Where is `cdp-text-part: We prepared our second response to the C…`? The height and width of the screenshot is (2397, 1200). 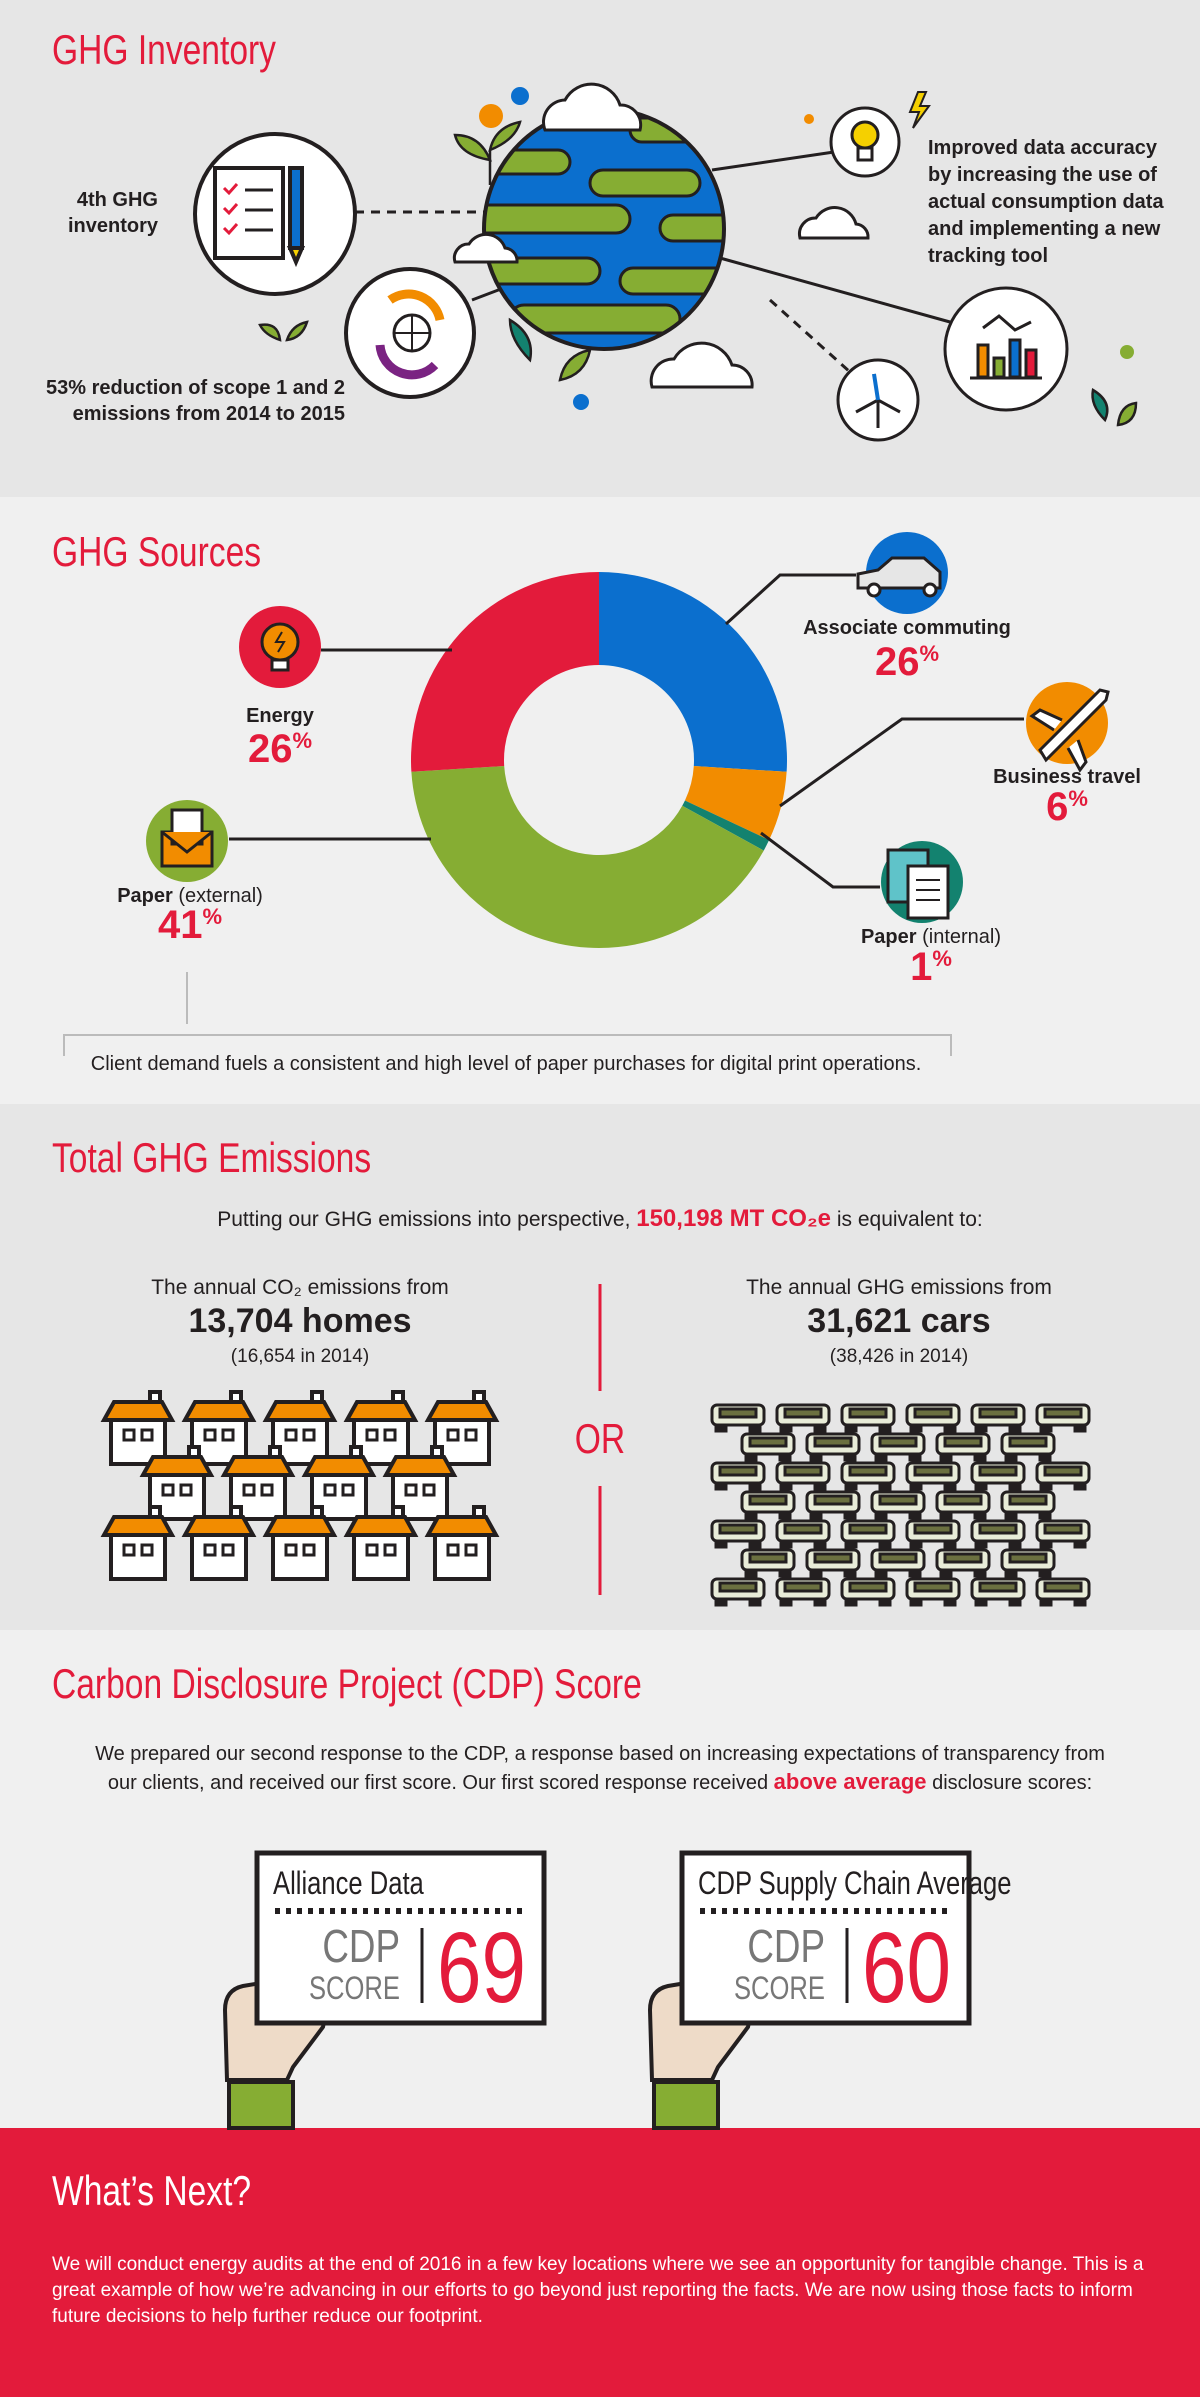 cdp-text-part: We prepared our second response to the C… is located at coordinates (600, 1768).